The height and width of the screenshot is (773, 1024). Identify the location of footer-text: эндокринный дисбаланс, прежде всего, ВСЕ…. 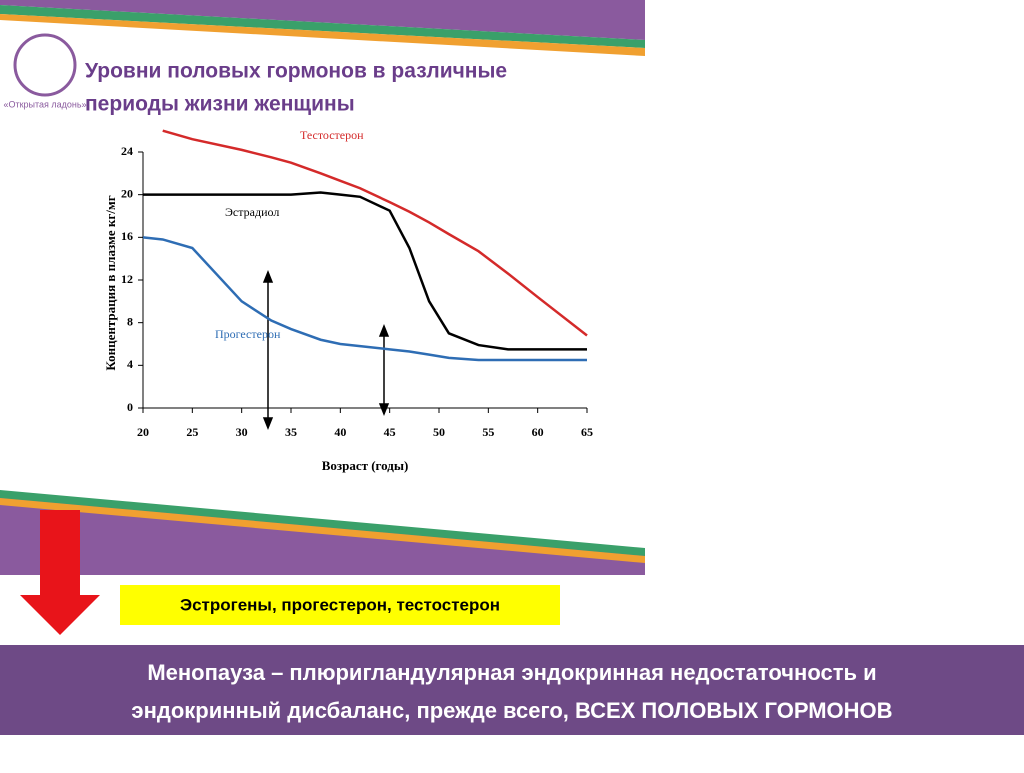
(511, 710).